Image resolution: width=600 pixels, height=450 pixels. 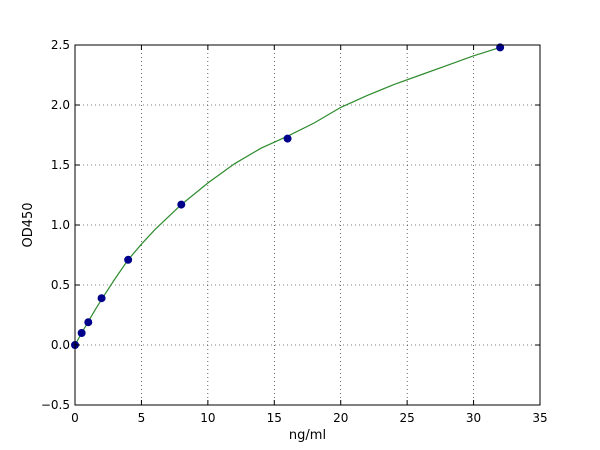 What do you see at coordinates (407, 418) in the screenshot?
I see `x-tick-label: 25` at bounding box center [407, 418].